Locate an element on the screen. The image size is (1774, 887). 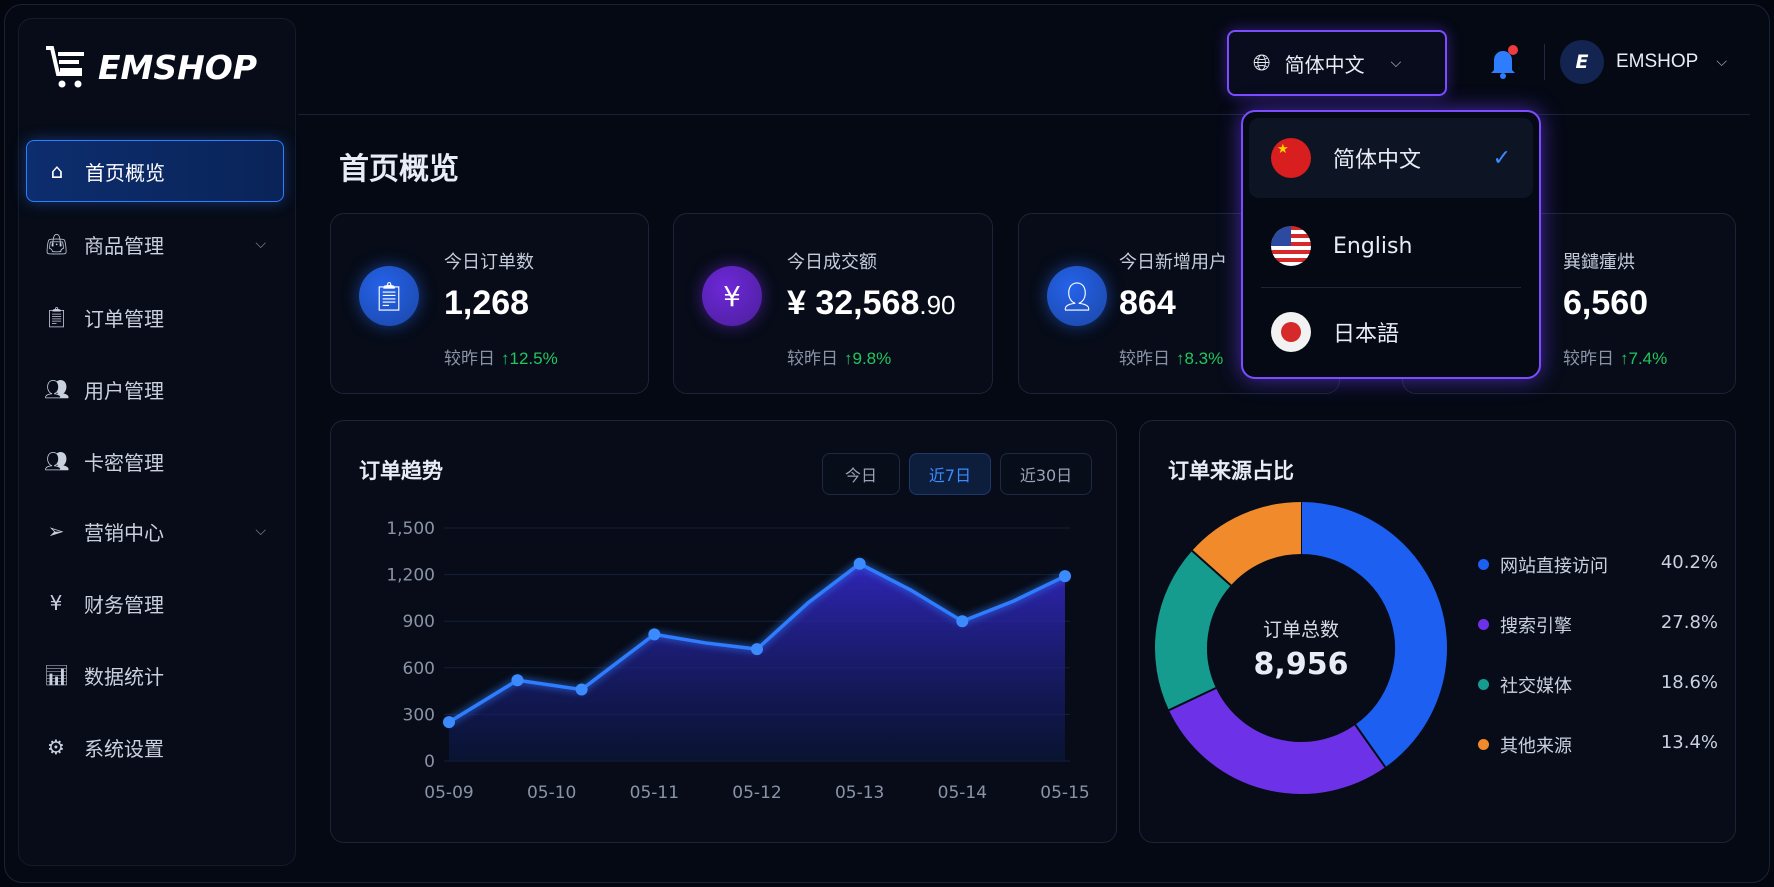
avatar: E is located at coordinates (1582, 62).